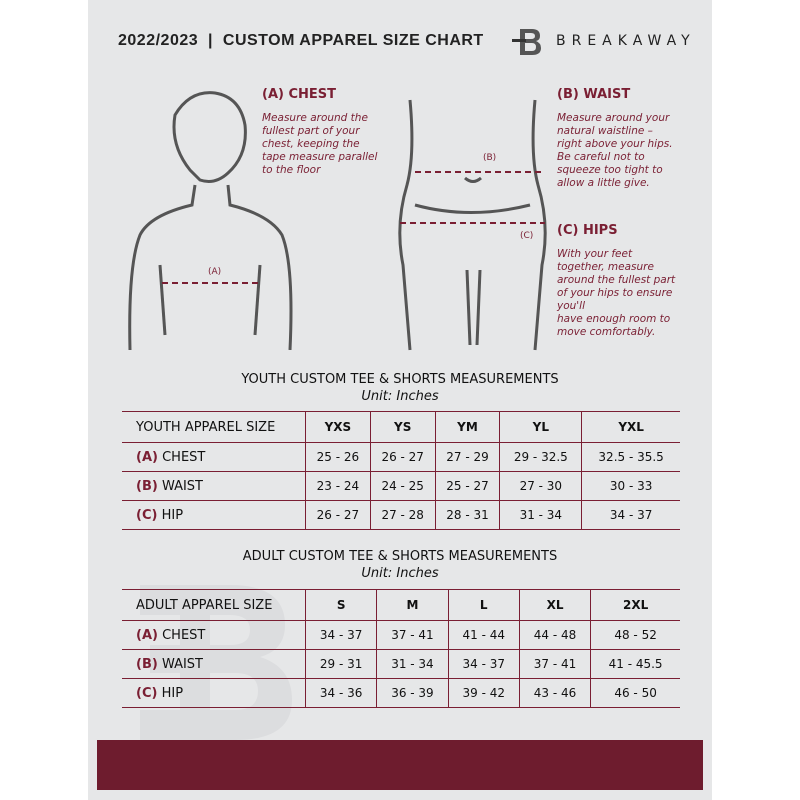  I want to click on header-cell: YS, so click(402, 427).